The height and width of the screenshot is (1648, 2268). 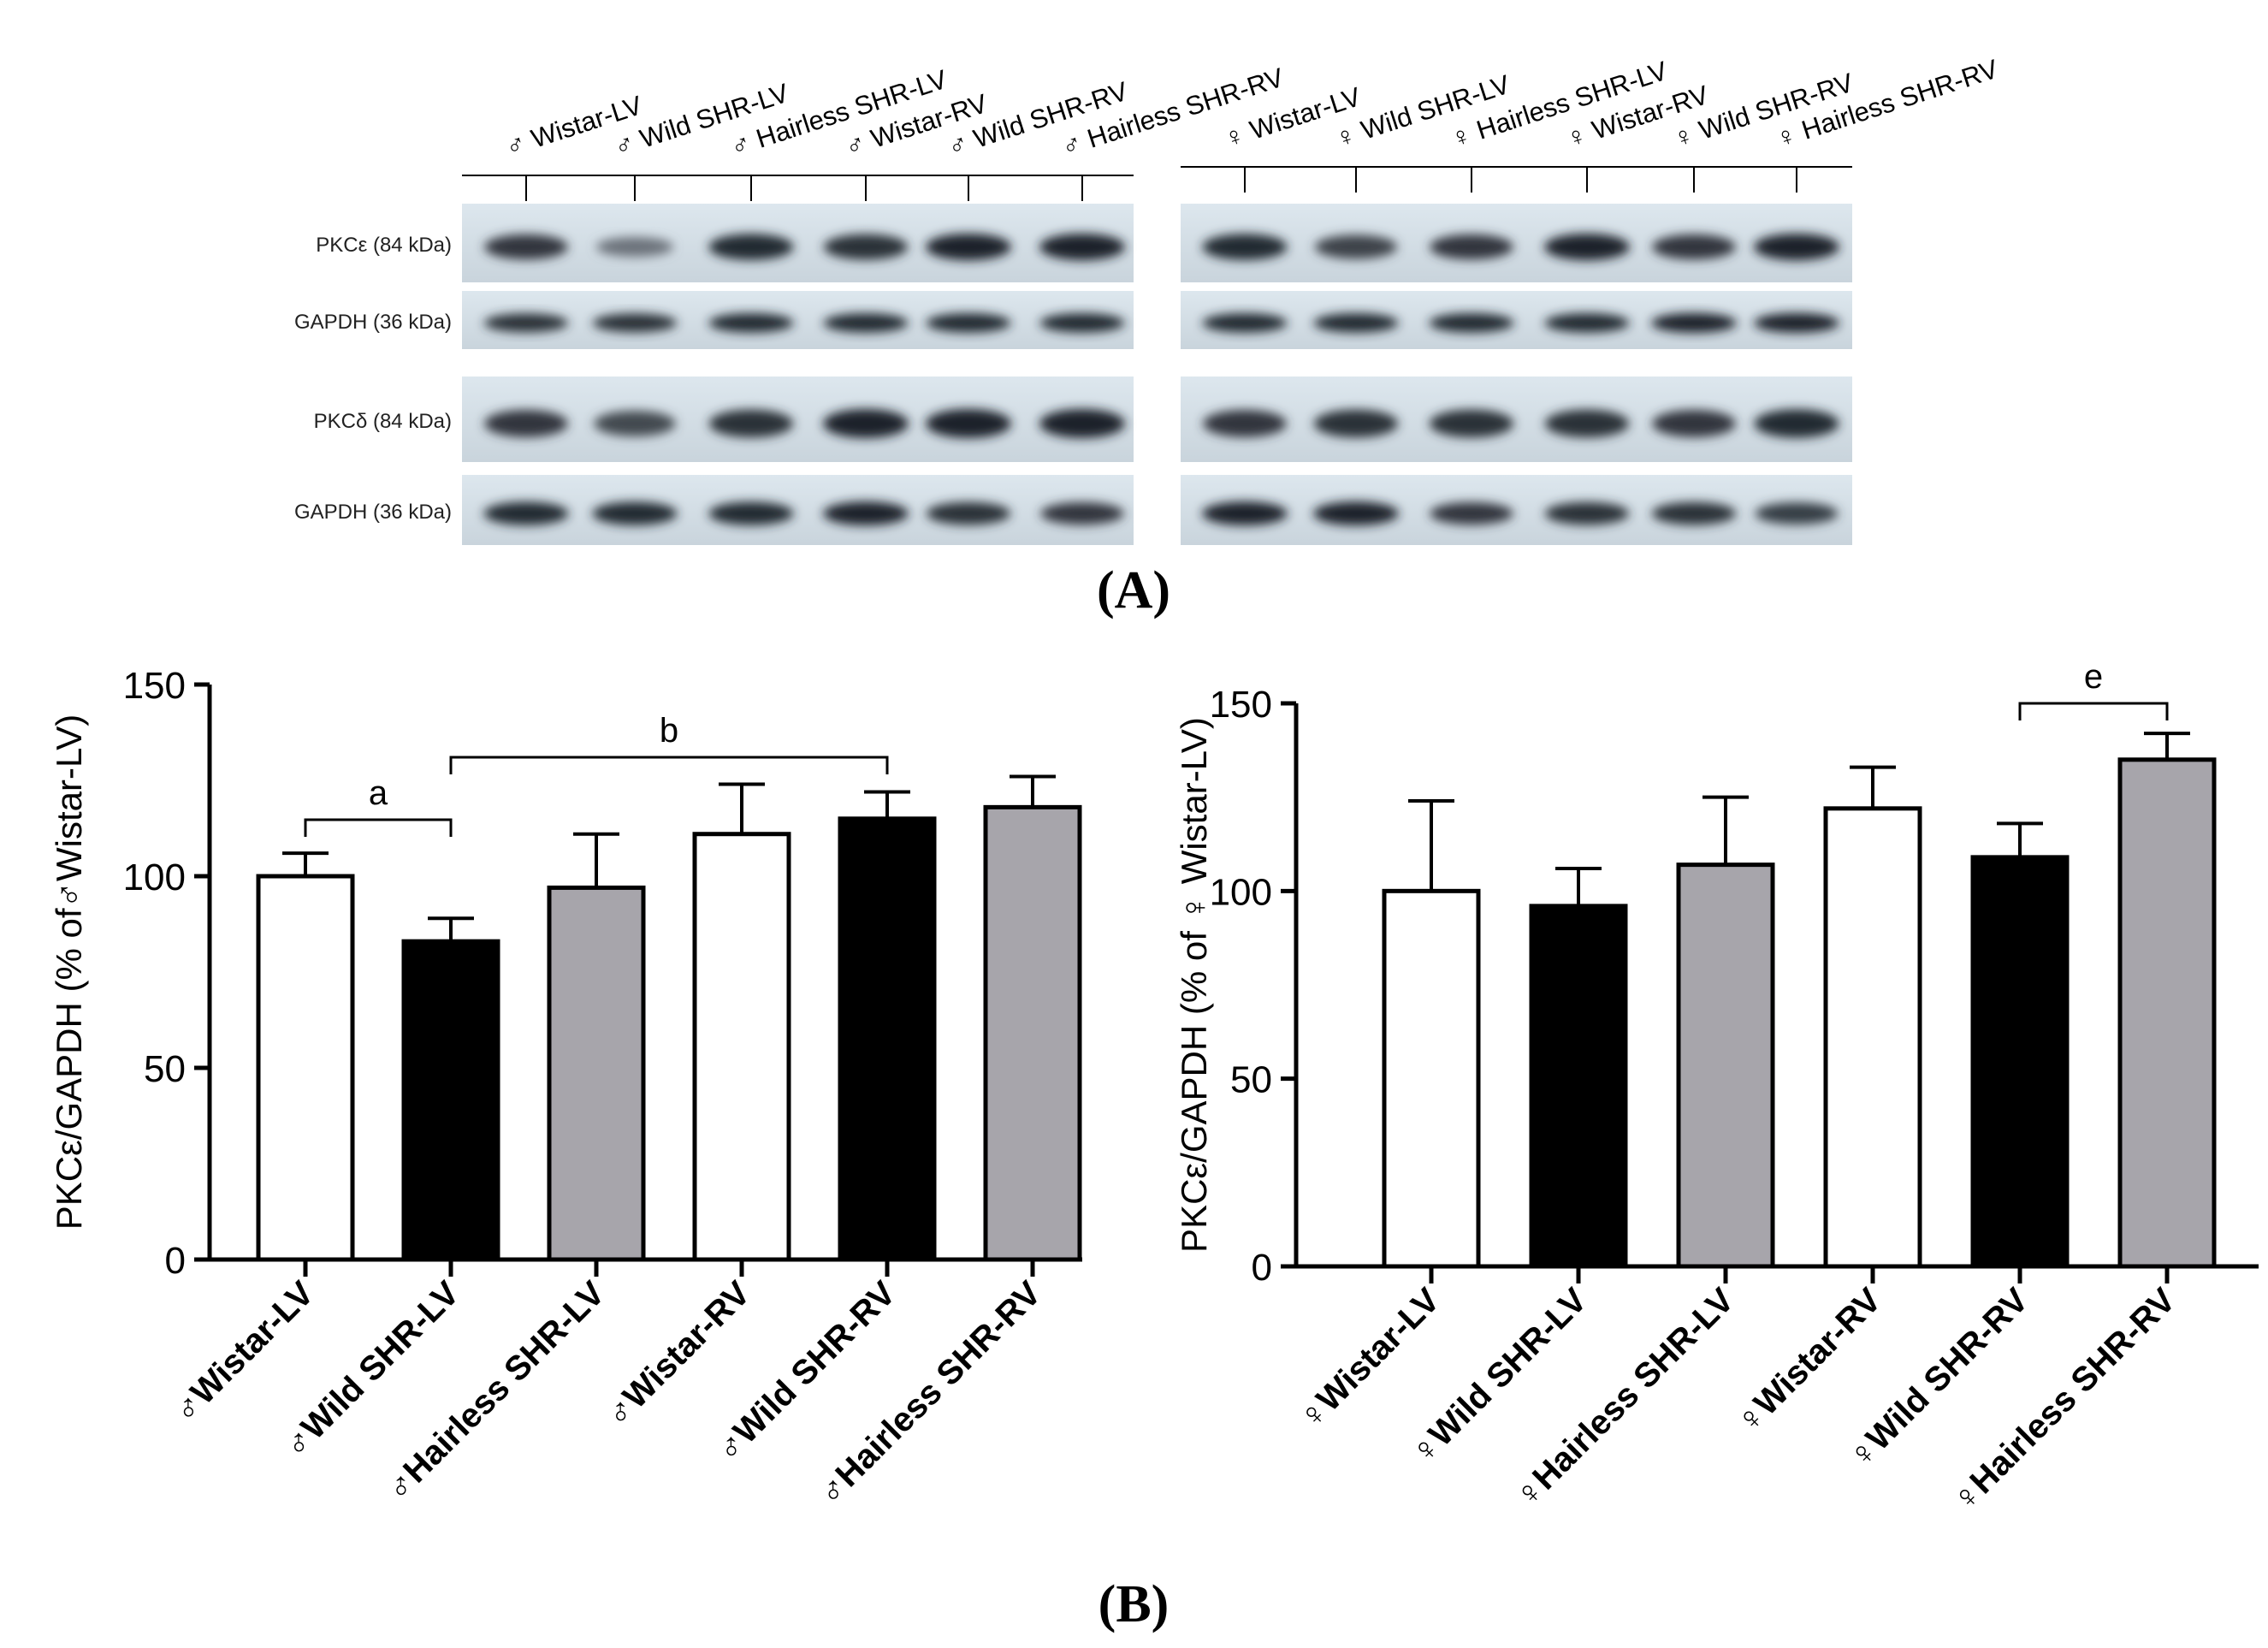 What do you see at coordinates (1157, 374) in the screenshot?
I see `blot-strips` at bounding box center [1157, 374].